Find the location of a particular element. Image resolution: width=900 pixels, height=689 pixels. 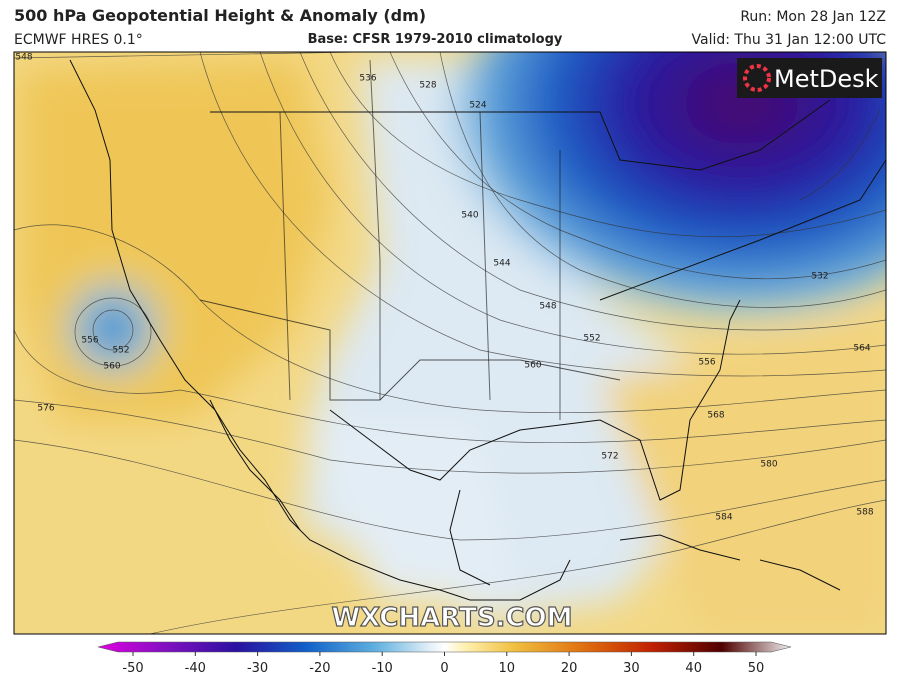

valid: Valid: Thu 31 Jan 12:00 UTC is located at coordinates (789, 40).